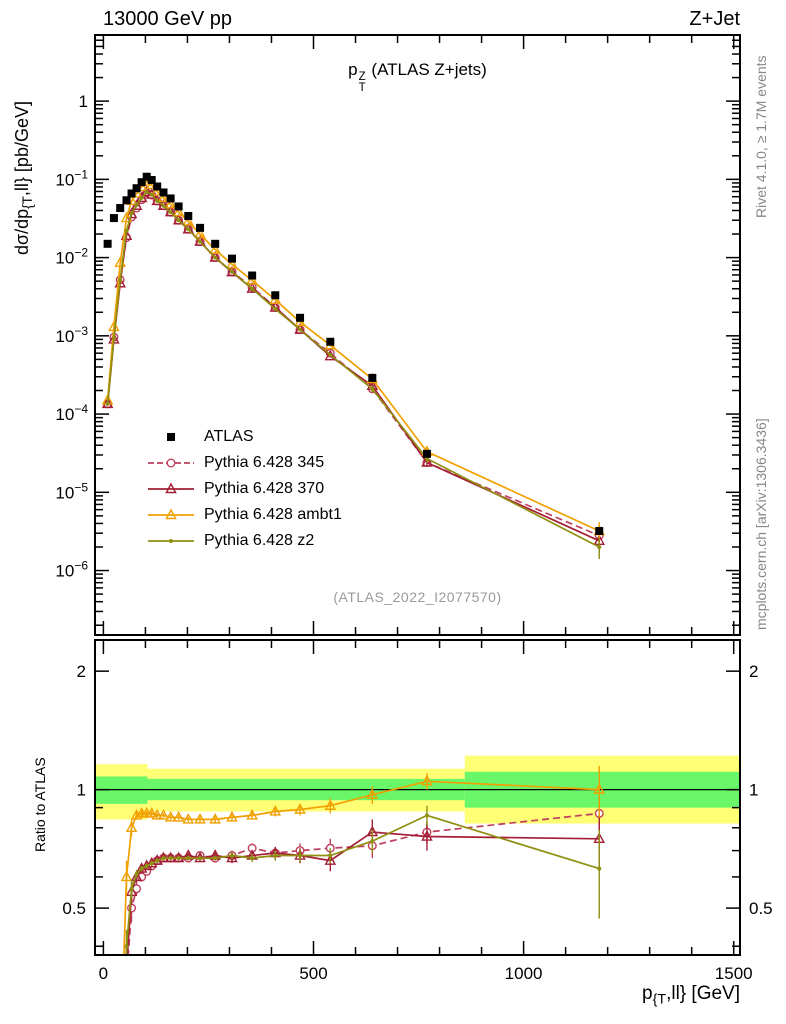 The width and height of the screenshot is (786, 1024). What do you see at coordinates (171, 437) in the screenshot?
I see `legend-marker-square-icon` at bounding box center [171, 437].